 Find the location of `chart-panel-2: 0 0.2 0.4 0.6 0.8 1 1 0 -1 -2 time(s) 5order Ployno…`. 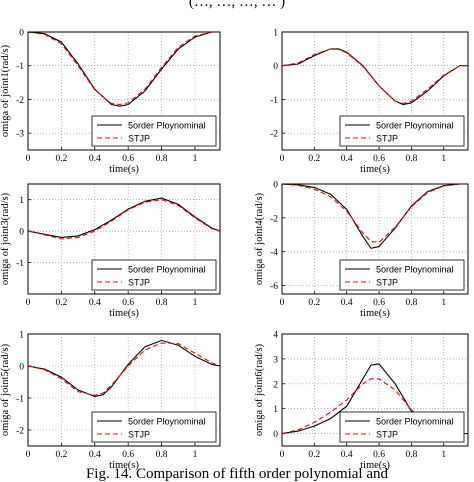

chart-panel-2: 0 0.2 0.4 0.6 0.8 1 1 0 -1 -2 time(s) 5order Ployno… is located at coordinates (369, 102).